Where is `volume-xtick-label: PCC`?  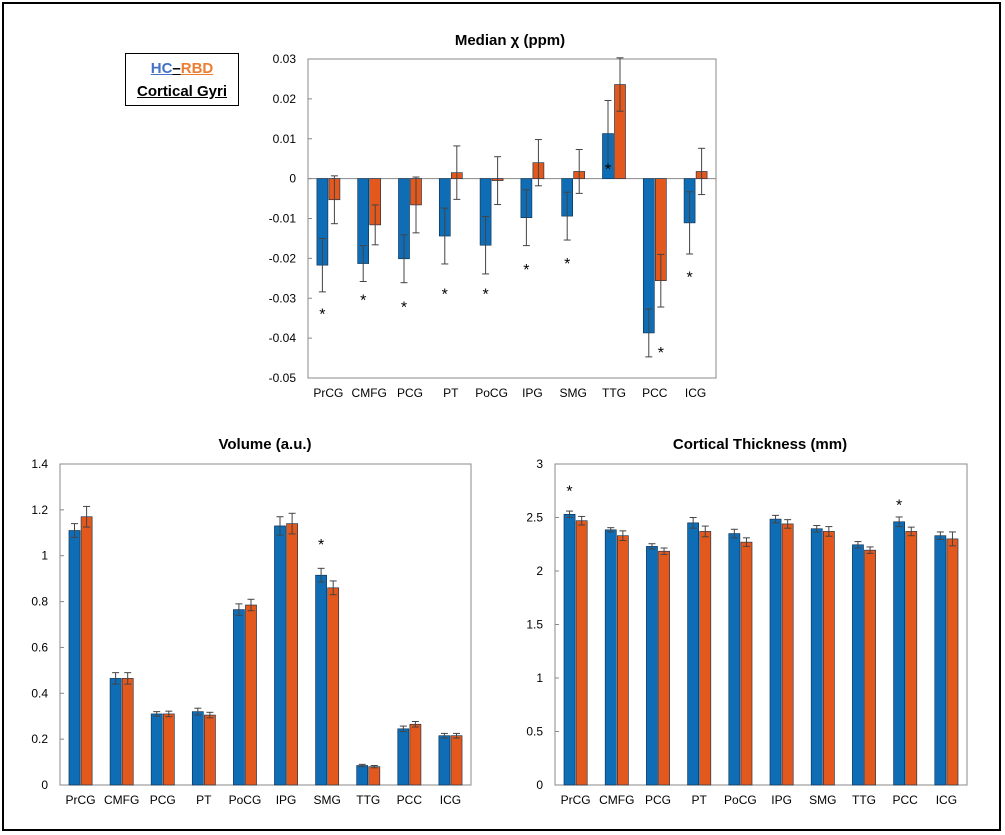 volume-xtick-label: PCC is located at coordinates (410, 800).